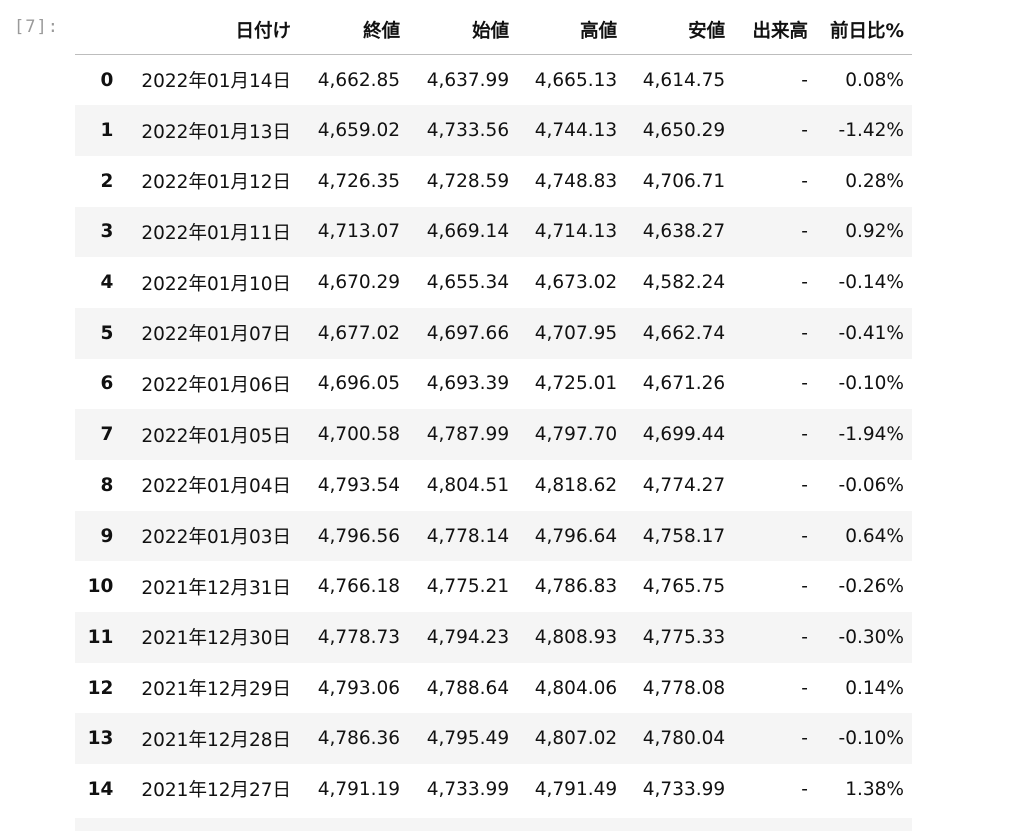 The image size is (1024, 831). I want to click on cell-low: 4,582.24, so click(684, 283).